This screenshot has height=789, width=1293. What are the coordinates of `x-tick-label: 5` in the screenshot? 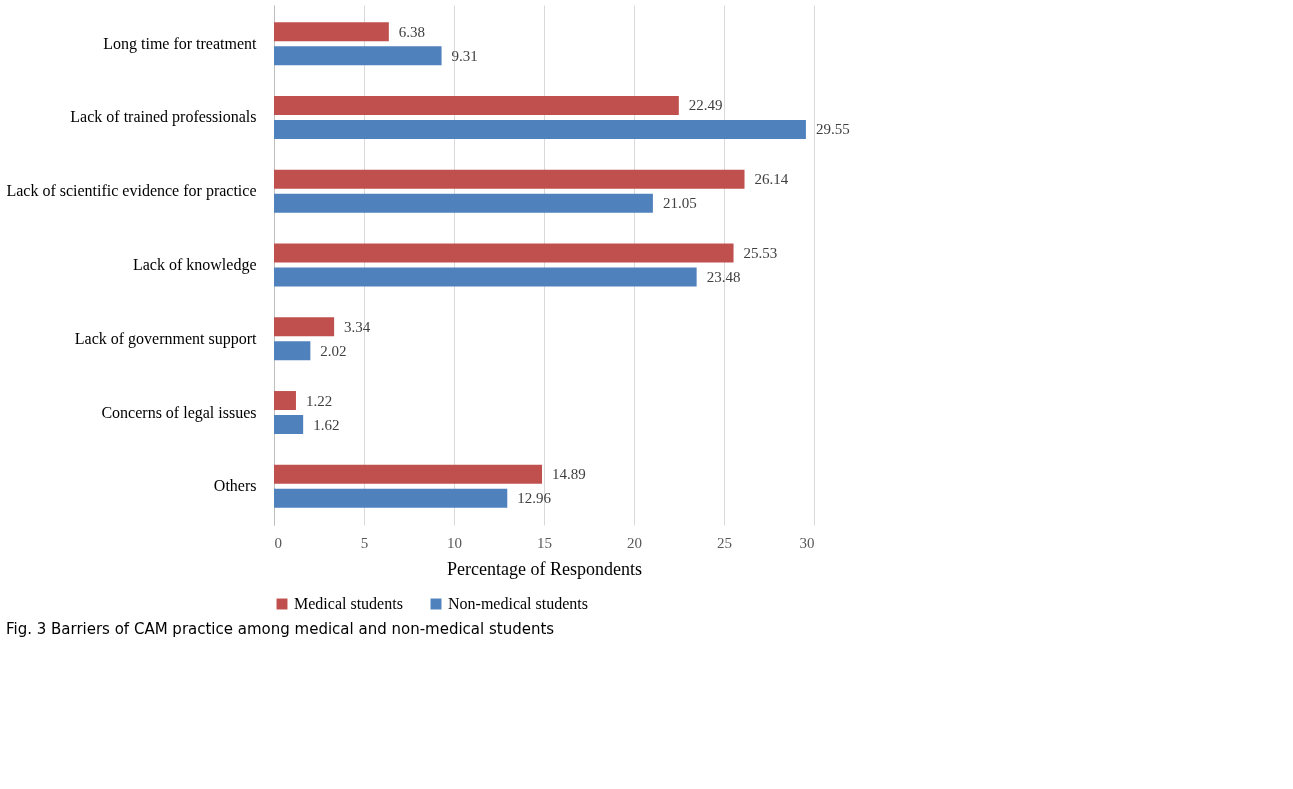 It's located at (364, 542).